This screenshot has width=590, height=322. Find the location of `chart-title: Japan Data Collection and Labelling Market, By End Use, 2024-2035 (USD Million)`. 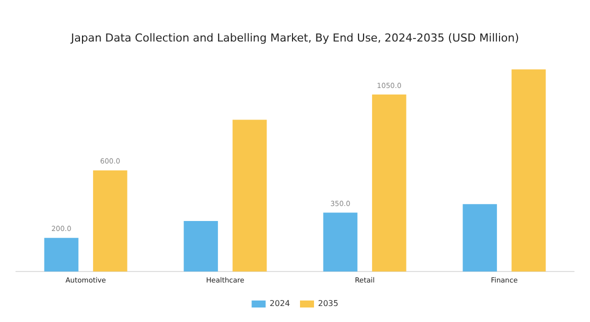

chart-title: Japan Data Collection and Labelling Market, By End Use, 2024-2035 (USD Million) is located at coordinates (295, 37).